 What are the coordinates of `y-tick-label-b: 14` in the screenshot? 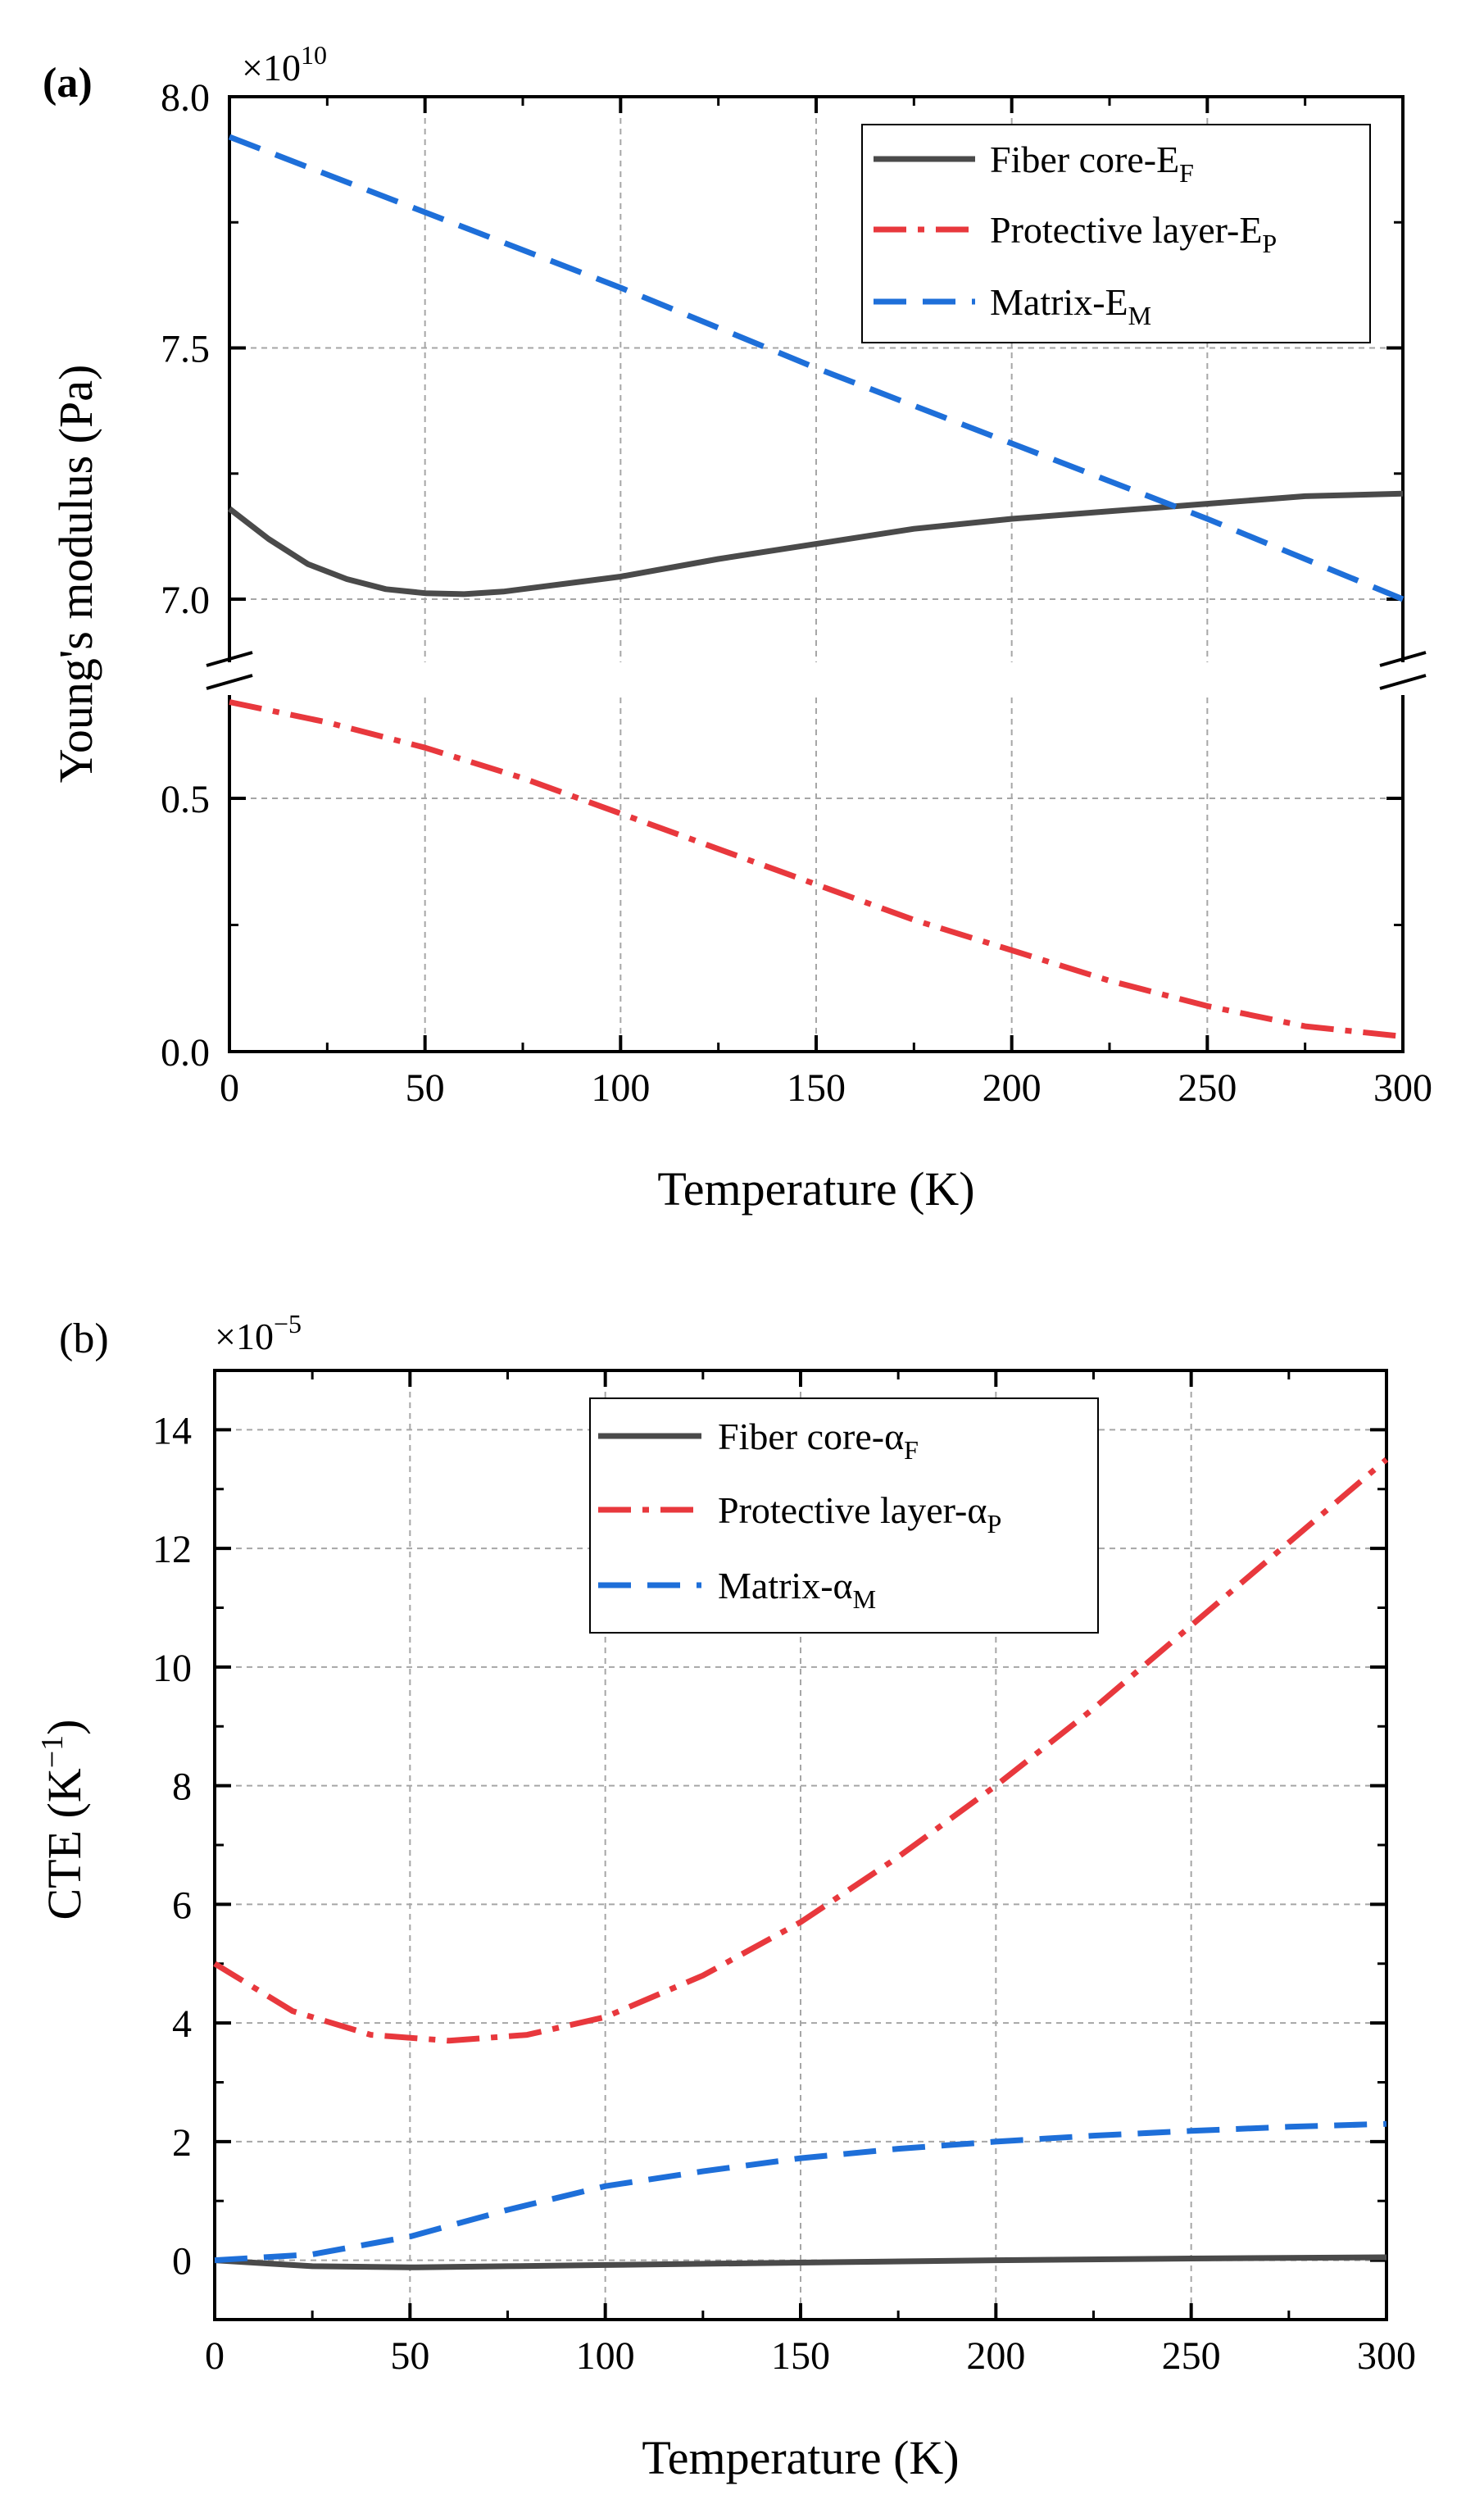 It's located at (172, 1430).